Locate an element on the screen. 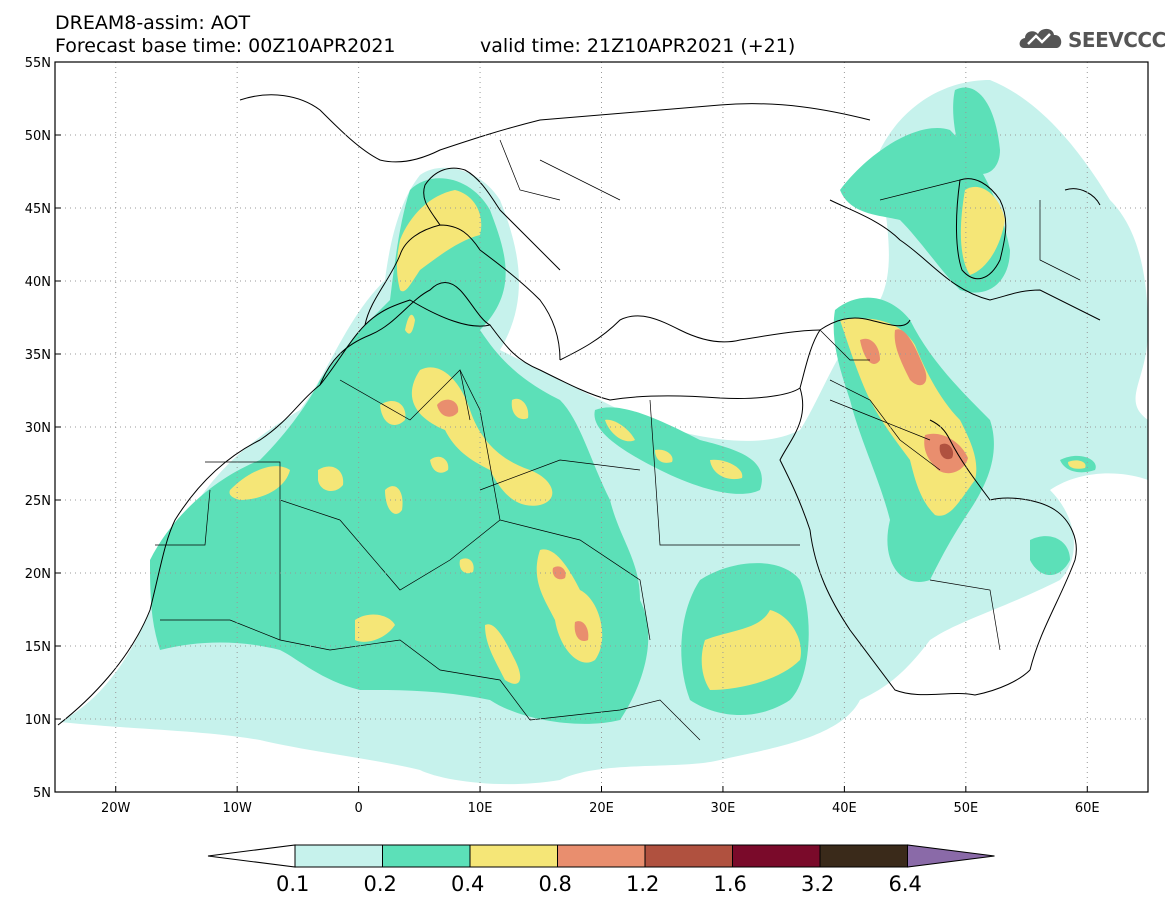 The image size is (1165, 905). lat-tick-label: 55N is located at coordinates (38, 63).